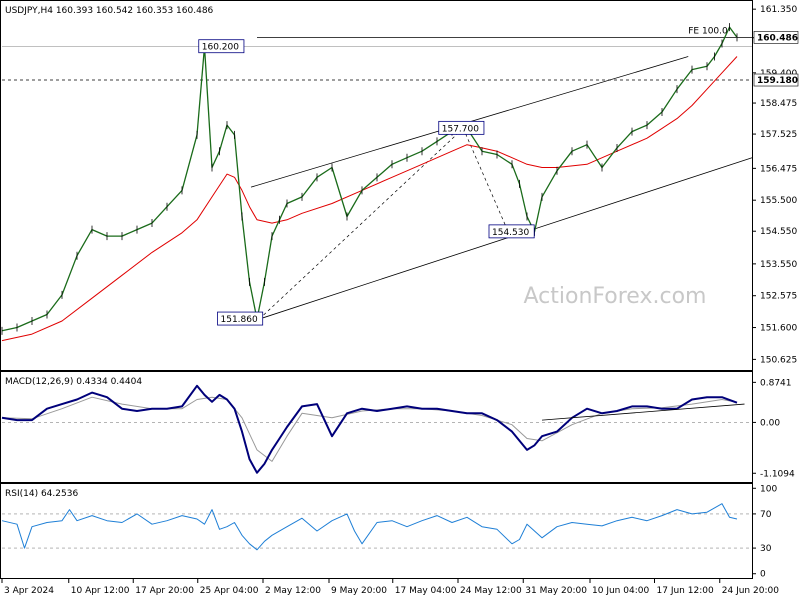 The image size is (800, 600). What do you see at coordinates (766, 549) in the screenshot?
I see `rsi-ytick-label: 30` at bounding box center [766, 549].